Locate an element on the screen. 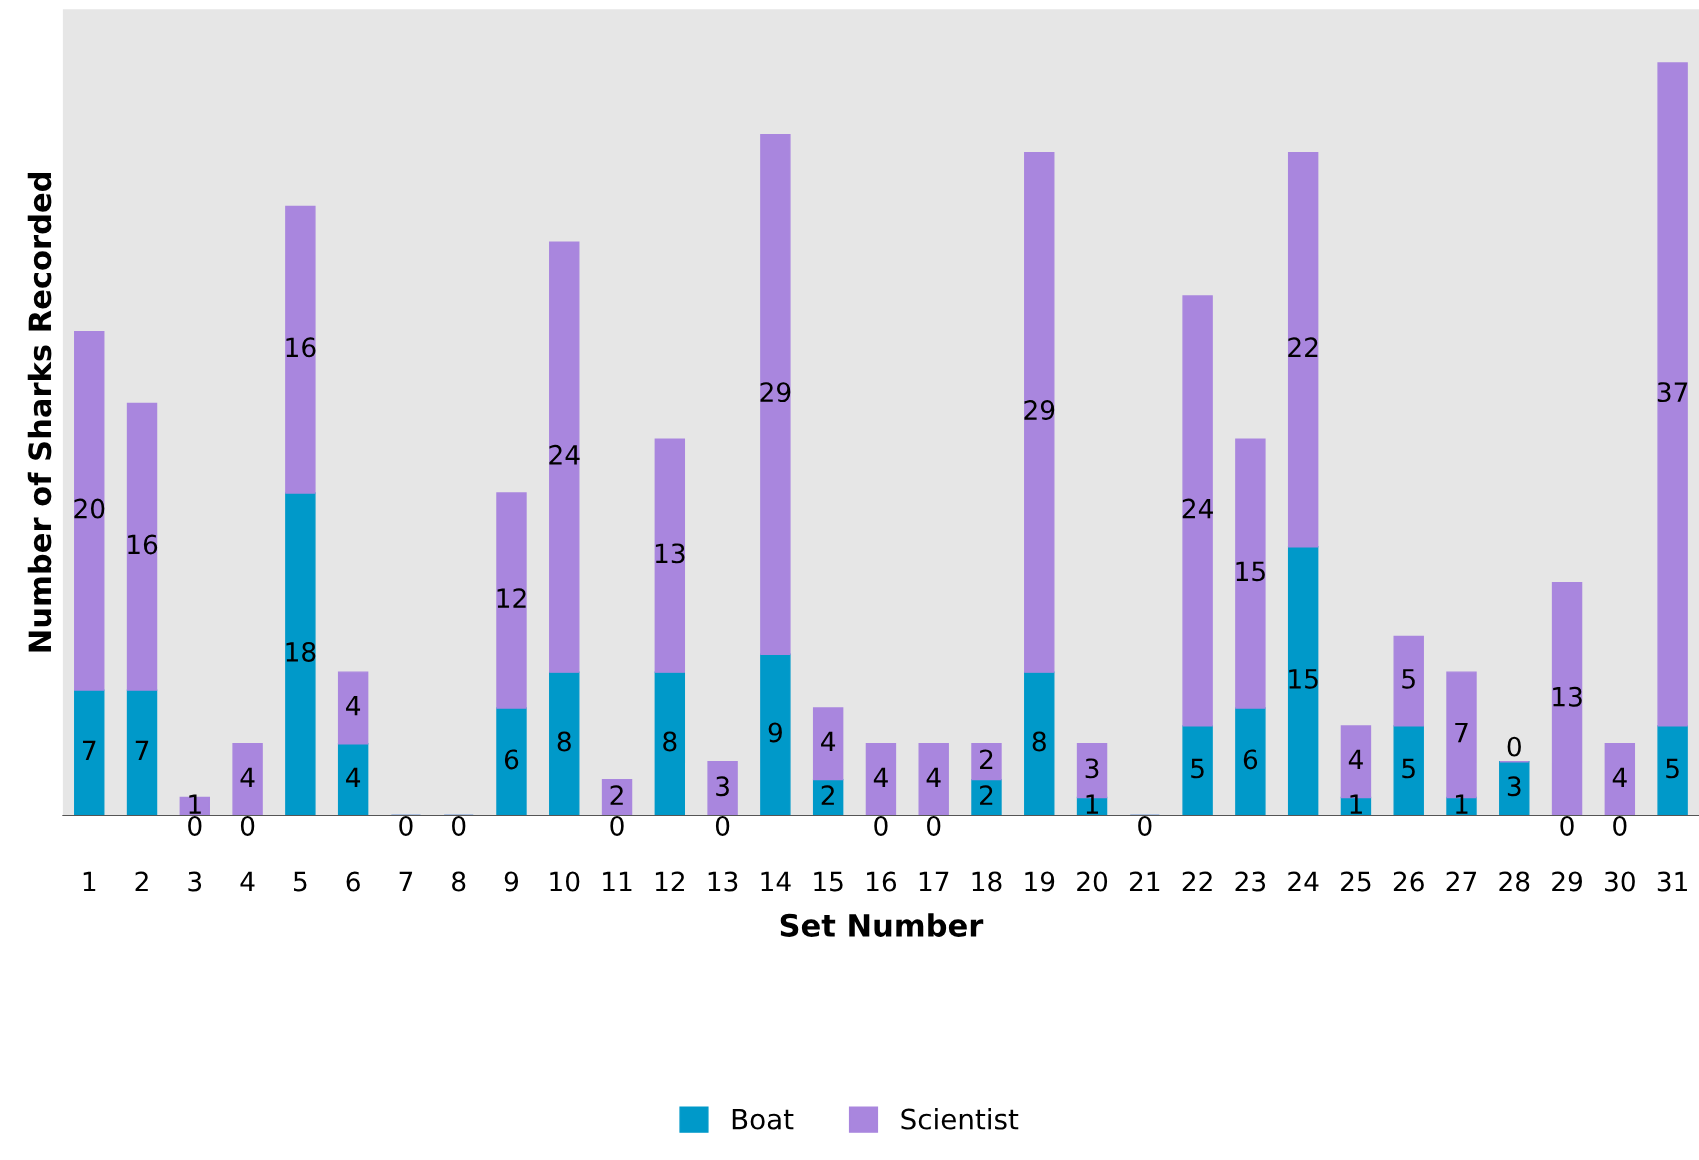 This screenshot has width=1699, height=1160. data-label: 18 is located at coordinates (301, 651).